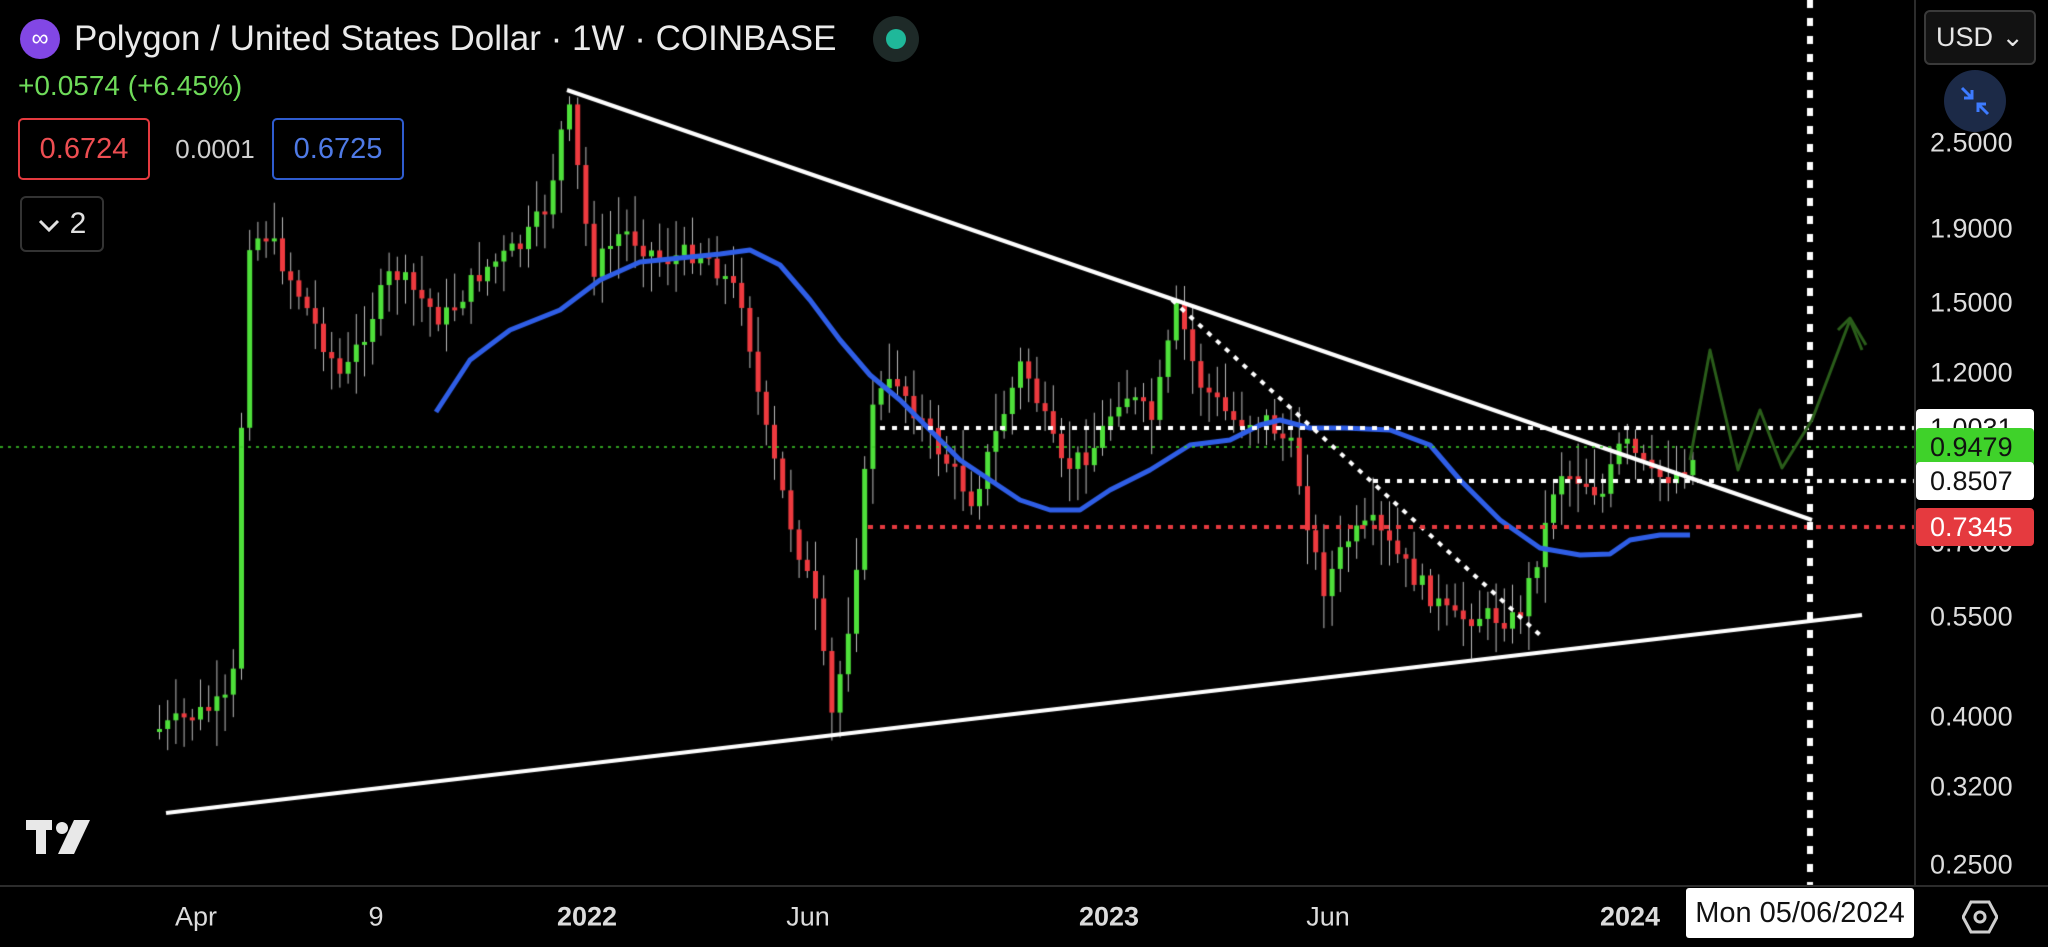 The width and height of the screenshot is (2048, 947). What do you see at coordinates (196, 916) in the screenshot?
I see `time-tick-label: Apr` at bounding box center [196, 916].